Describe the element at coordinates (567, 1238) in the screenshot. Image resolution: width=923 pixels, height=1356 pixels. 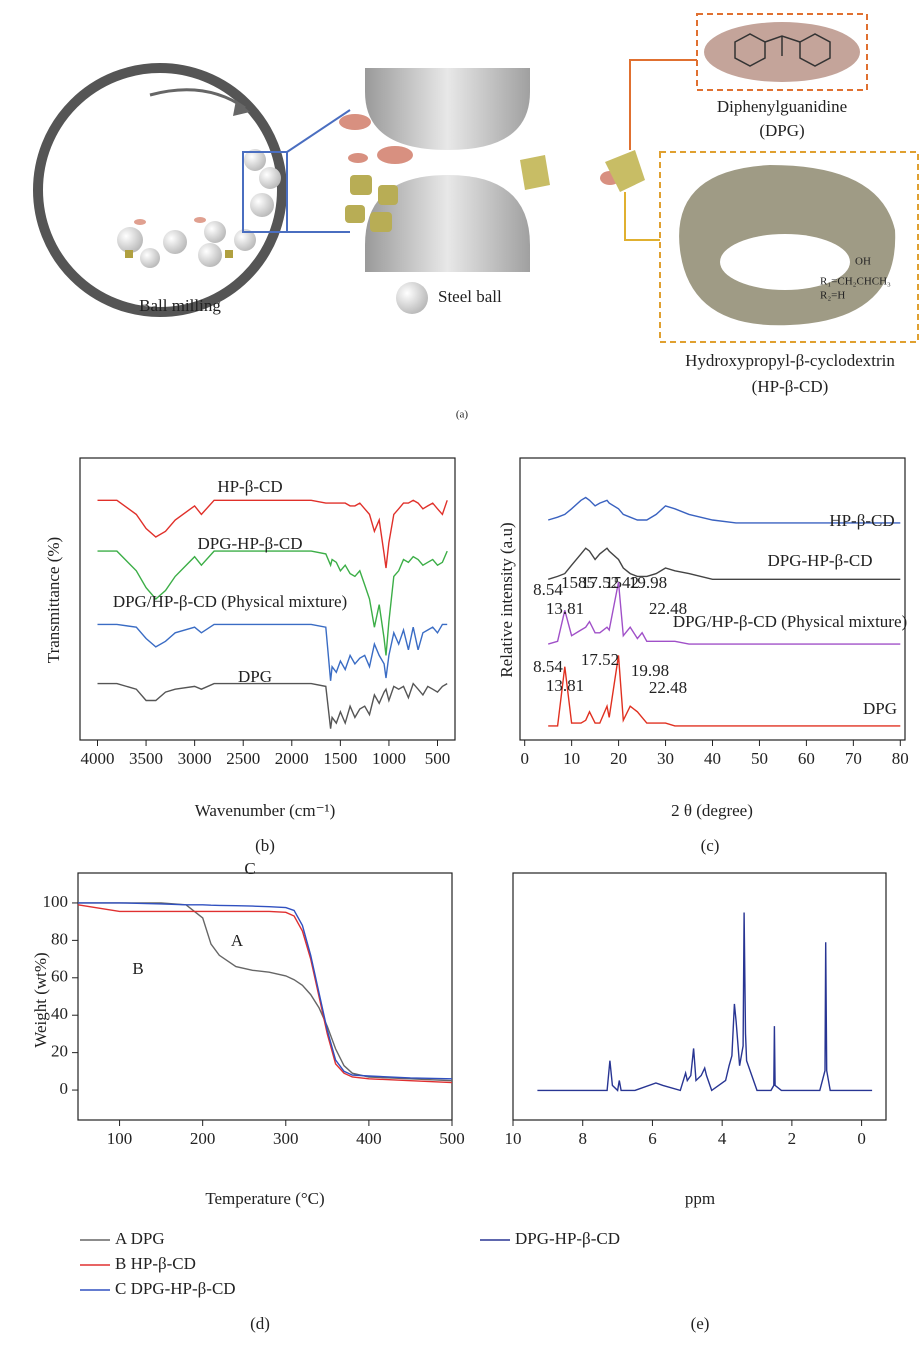
I see `legend-label: DPG-HP-β-CD` at that location.